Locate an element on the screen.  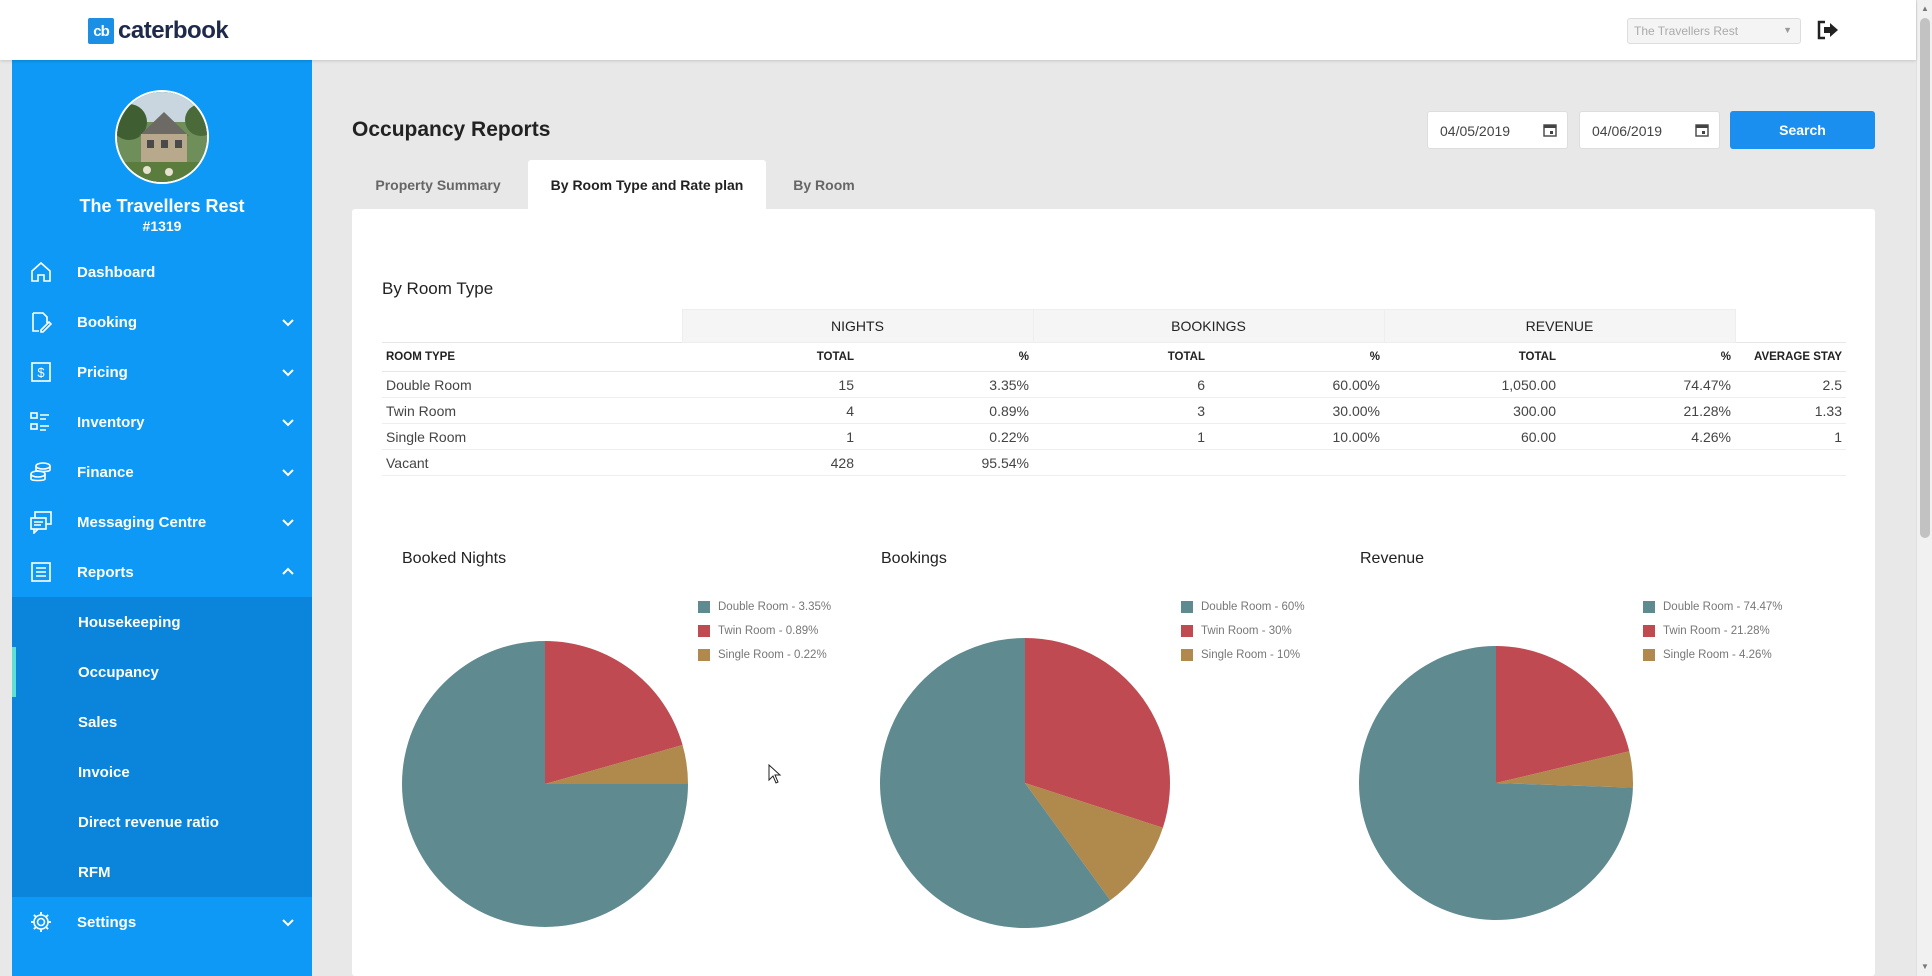
logo-mark: cb is located at coordinates (101, 31).